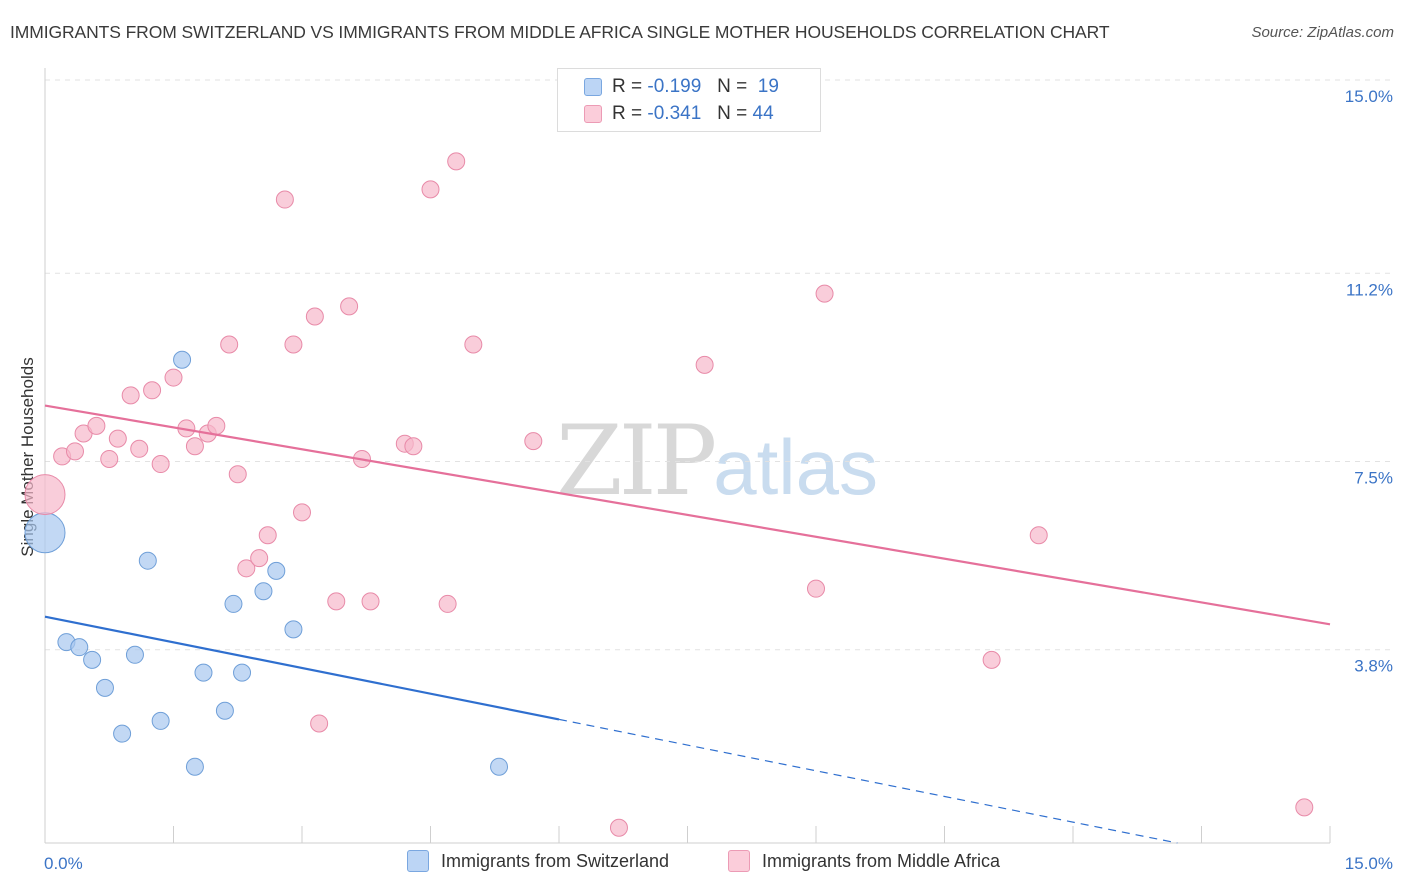 This screenshot has width=1406, height=892. I want to click on watermark: ZIPatlas, so click(717, 461).